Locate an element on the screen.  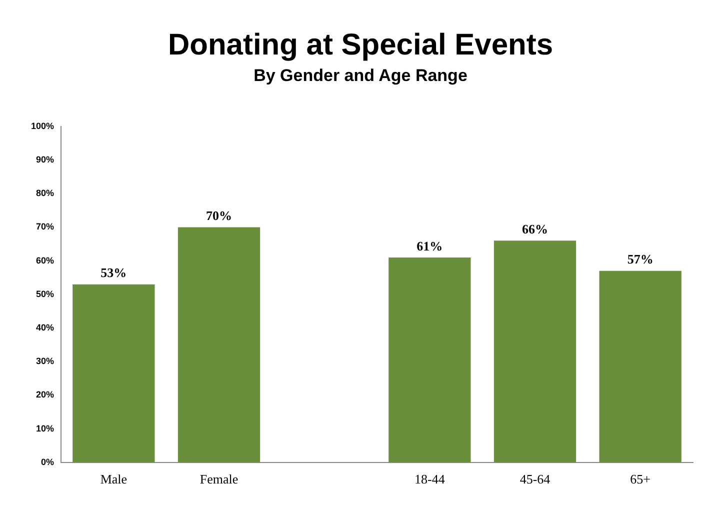
x-tick-label: 65+ is located at coordinates (640, 479).